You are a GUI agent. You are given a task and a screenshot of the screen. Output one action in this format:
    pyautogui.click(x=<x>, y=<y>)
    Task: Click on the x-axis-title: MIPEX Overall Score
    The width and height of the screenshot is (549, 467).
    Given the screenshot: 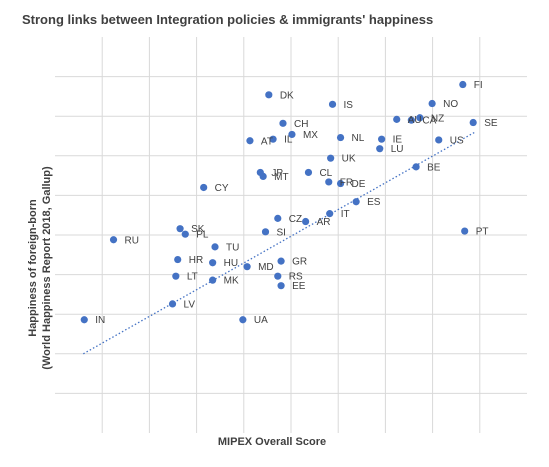 What is the action you would take?
    pyautogui.click(x=272, y=442)
    